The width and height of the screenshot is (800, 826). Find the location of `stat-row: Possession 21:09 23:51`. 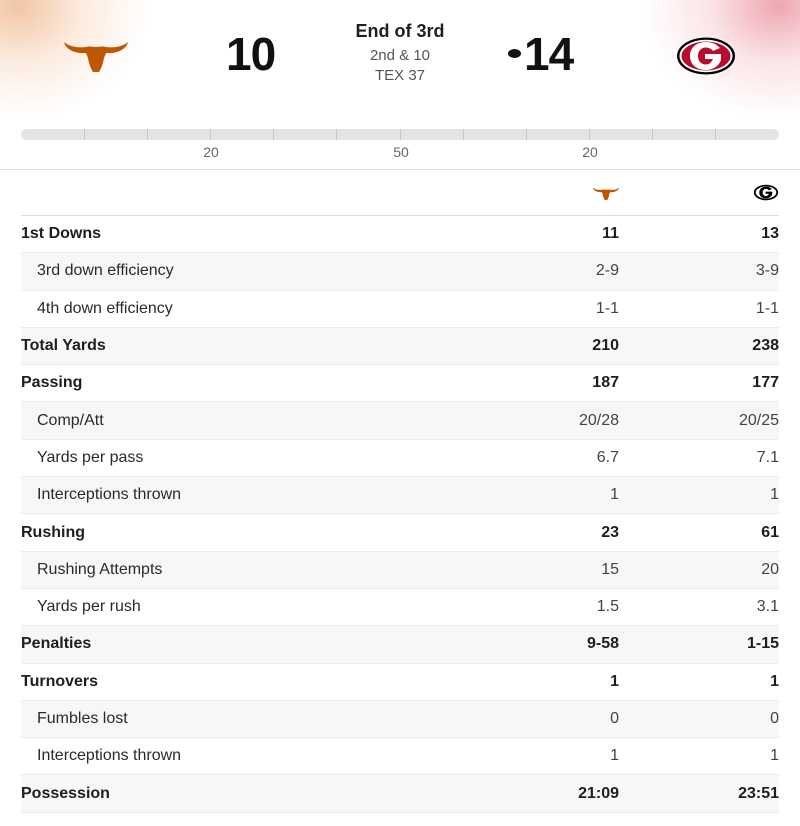

stat-row: Possession 21:09 23:51 is located at coordinates (400, 794).